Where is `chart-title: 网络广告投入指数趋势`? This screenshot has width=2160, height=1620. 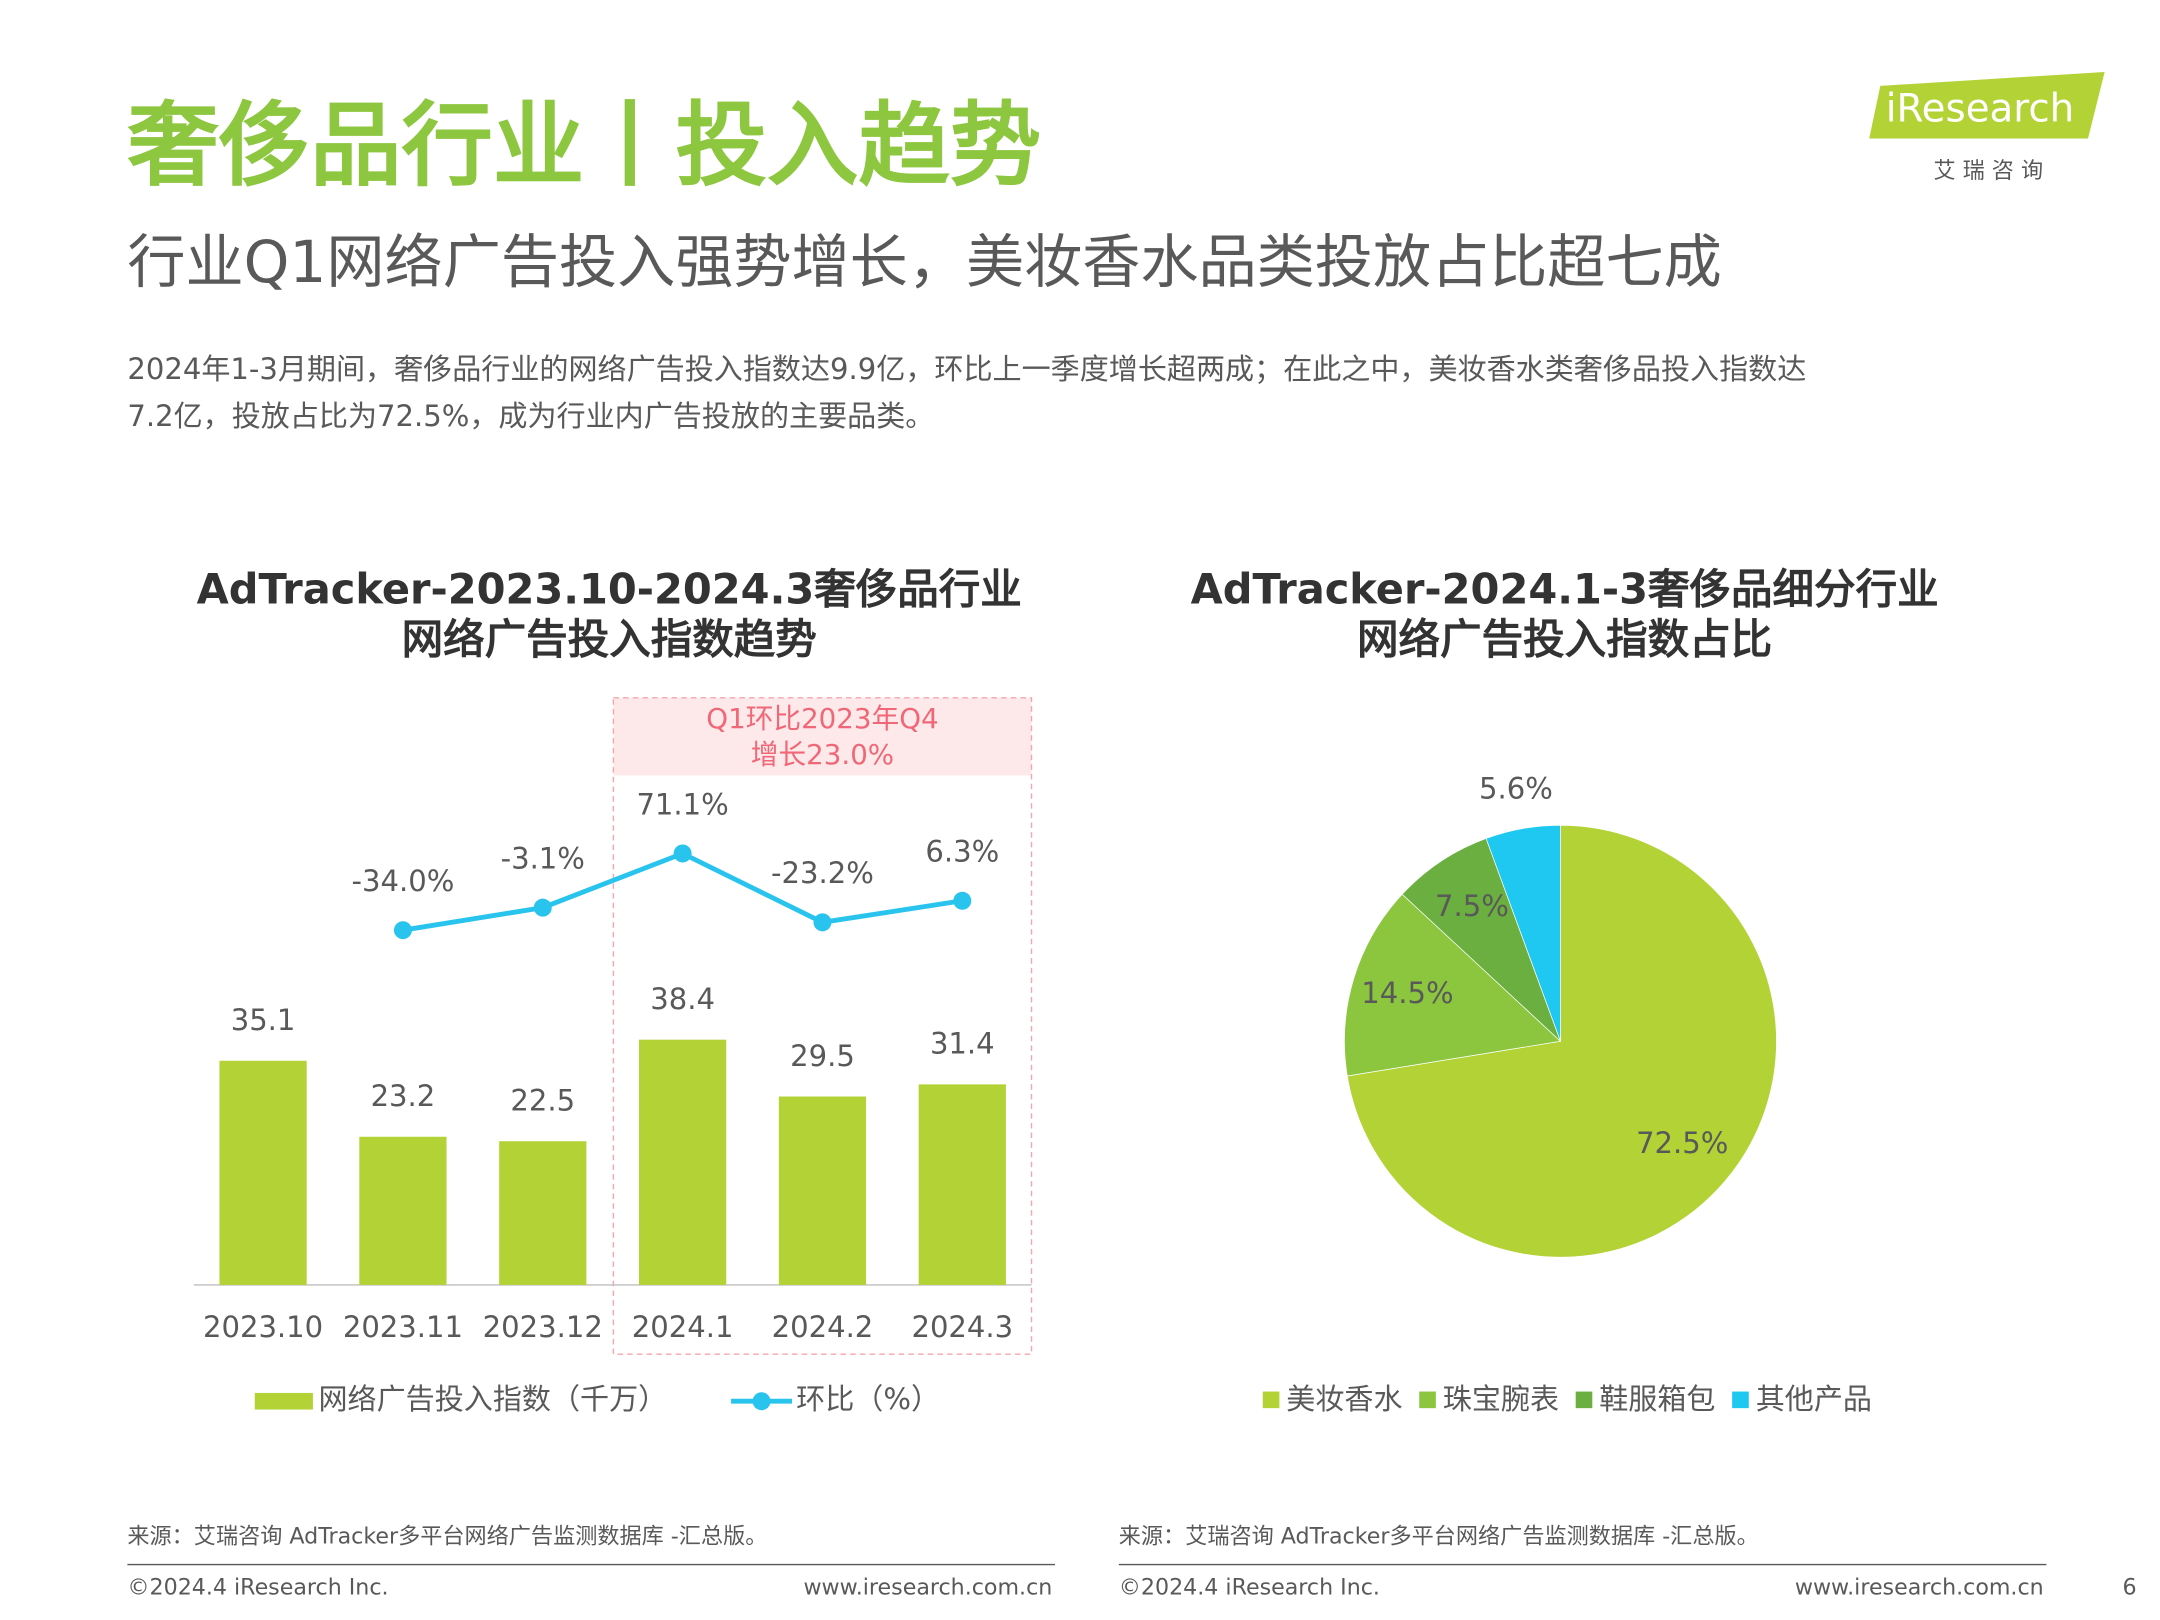 chart-title: 网络广告投入指数趋势 is located at coordinates (609, 638).